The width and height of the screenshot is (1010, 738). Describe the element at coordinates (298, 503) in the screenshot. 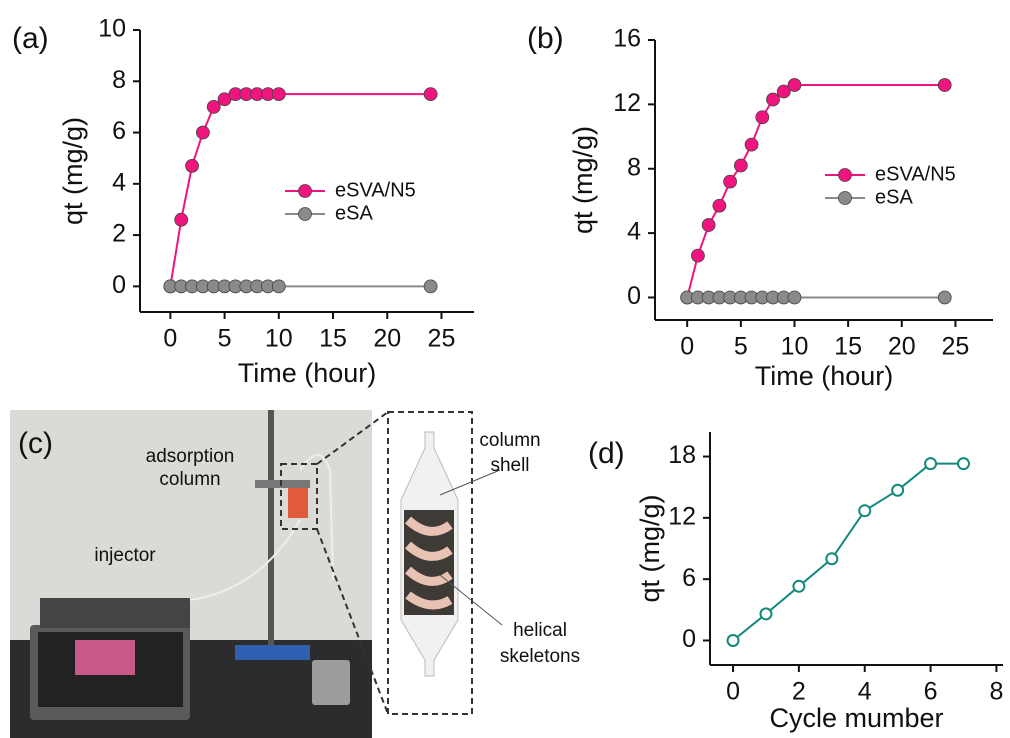

I see `column` at that location.